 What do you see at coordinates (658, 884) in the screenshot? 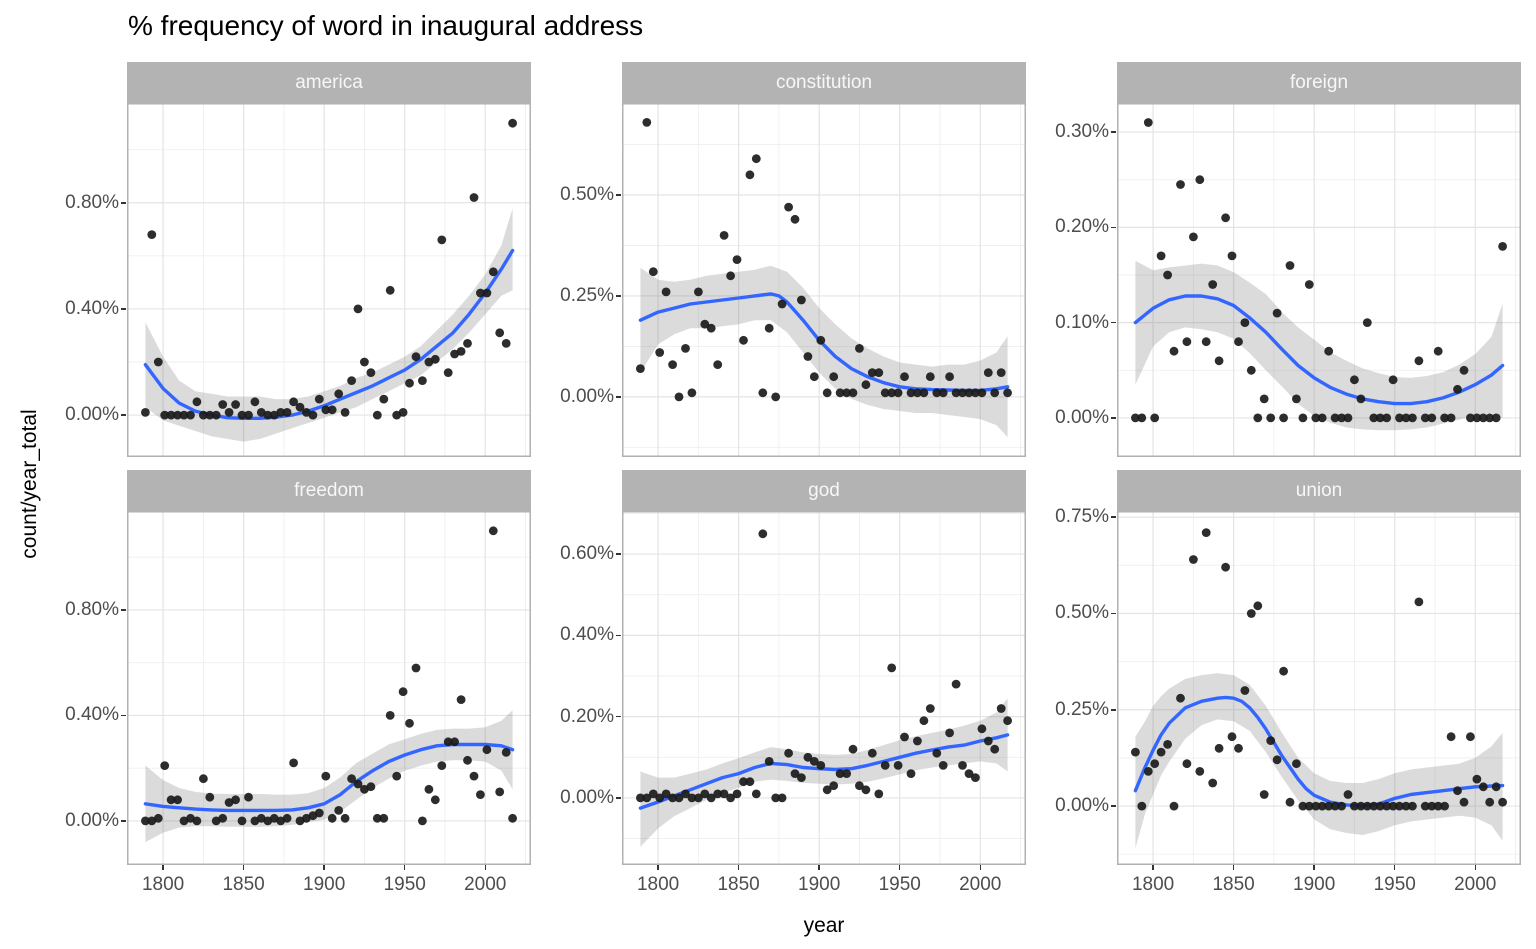
I see `x-axis-tick-label: 1800` at bounding box center [658, 884].